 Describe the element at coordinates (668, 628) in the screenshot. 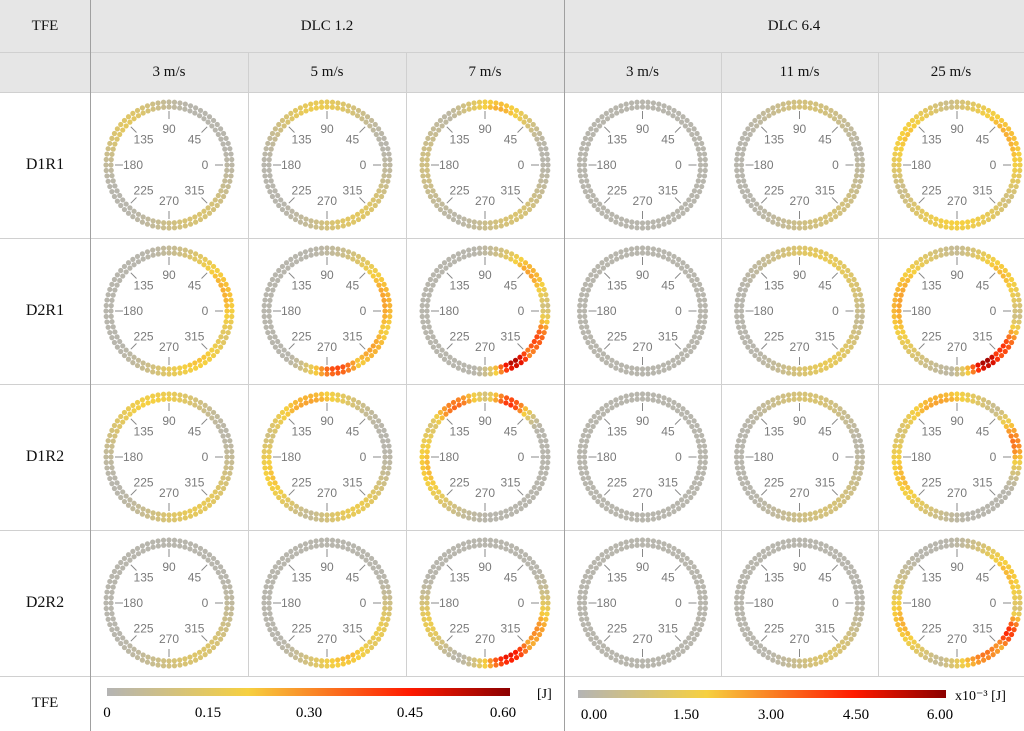

I see `angle-label: 315` at that location.